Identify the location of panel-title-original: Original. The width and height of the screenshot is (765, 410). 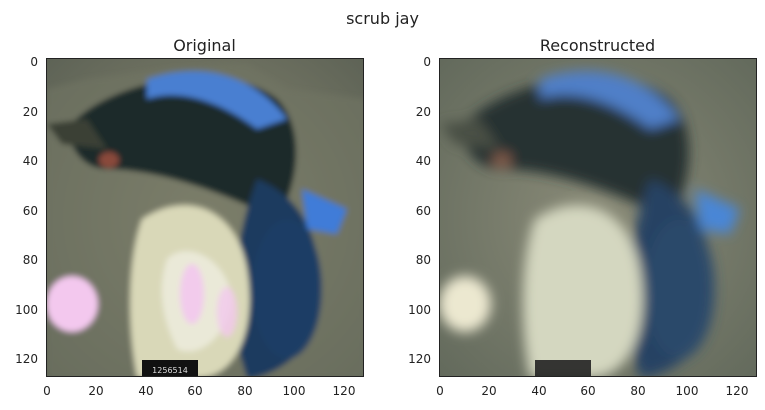
(204, 45).